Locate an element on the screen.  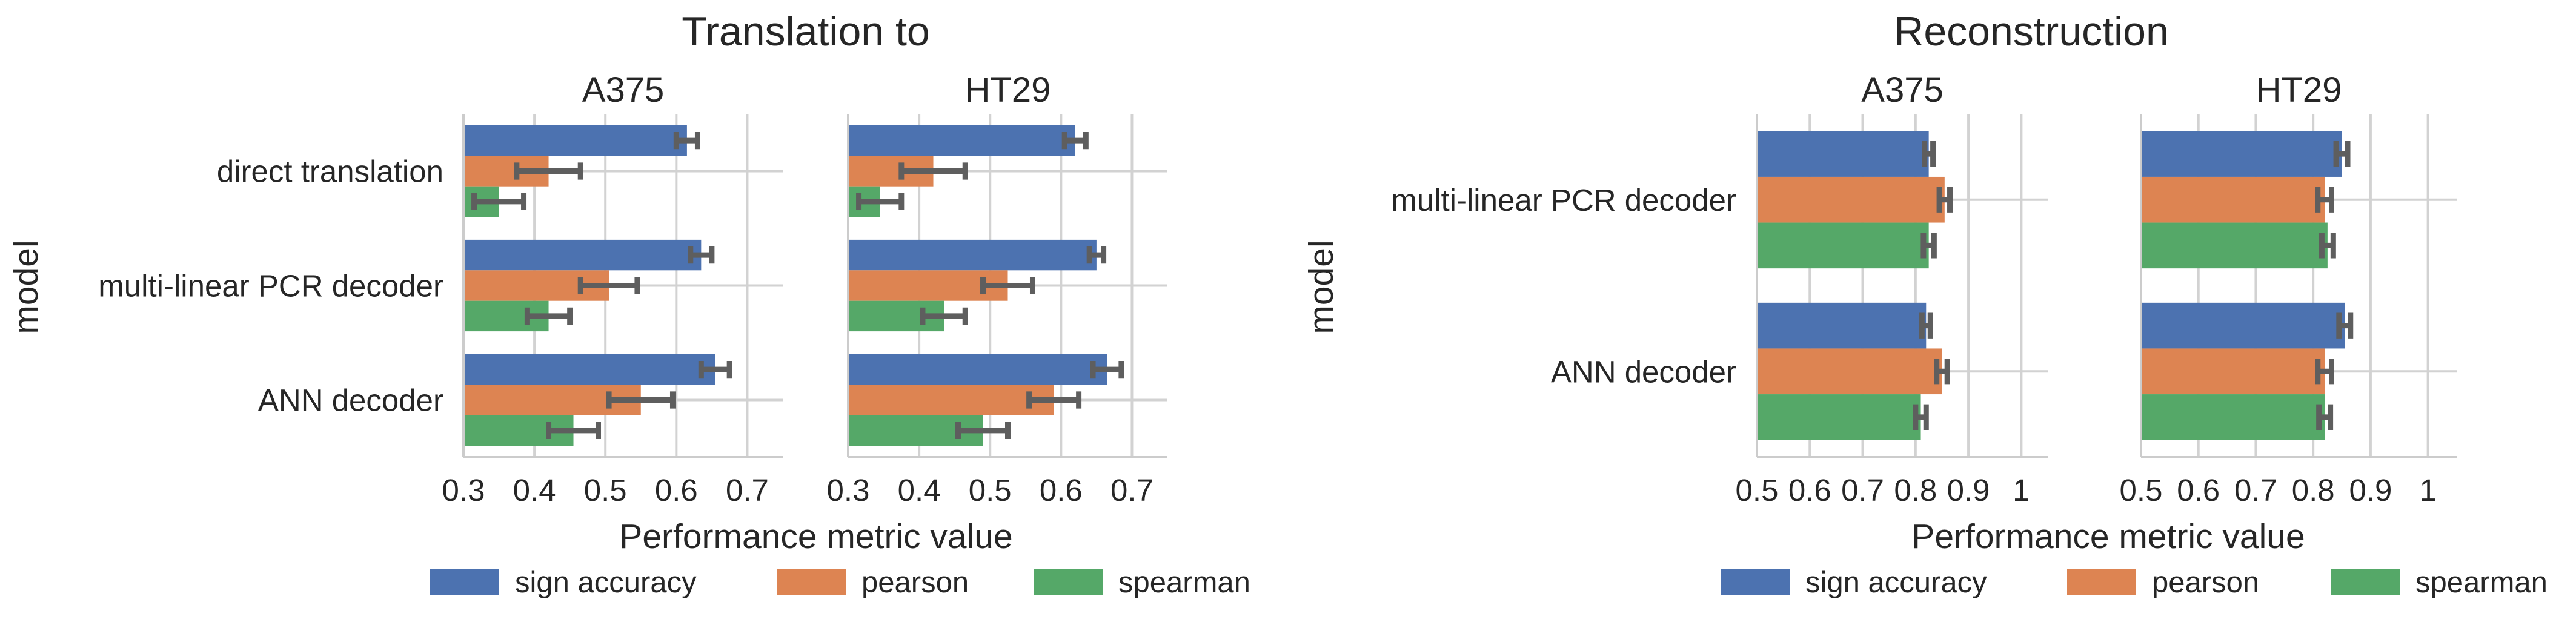
panel-reconstruction-ht29: 0.5 0.6 0.7 0.8 0.9 1 HT29 is located at coordinates (2288, 289).